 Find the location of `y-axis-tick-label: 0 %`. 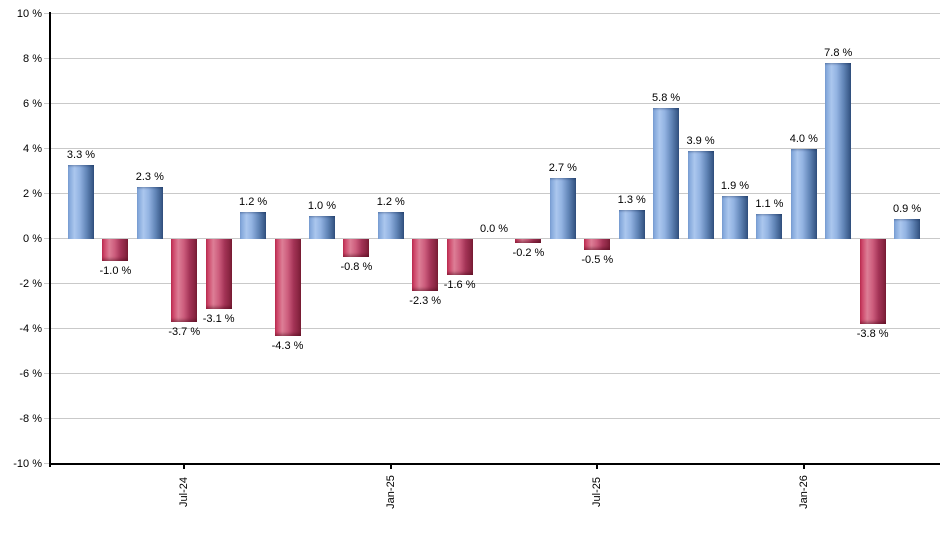

y-axis-tick-label: 0 % is located at coordinates (32, 238).